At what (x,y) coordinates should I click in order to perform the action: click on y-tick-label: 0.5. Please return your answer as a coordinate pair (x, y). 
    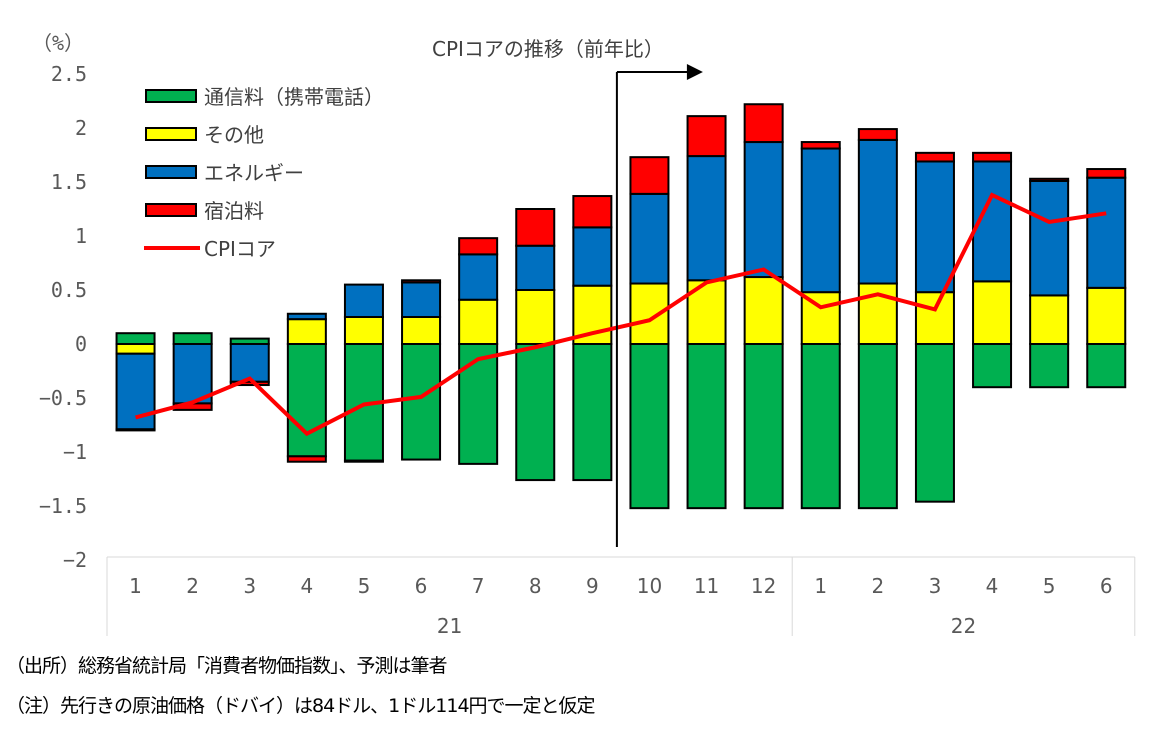
    Looking at the image, I should click on (69, 290).